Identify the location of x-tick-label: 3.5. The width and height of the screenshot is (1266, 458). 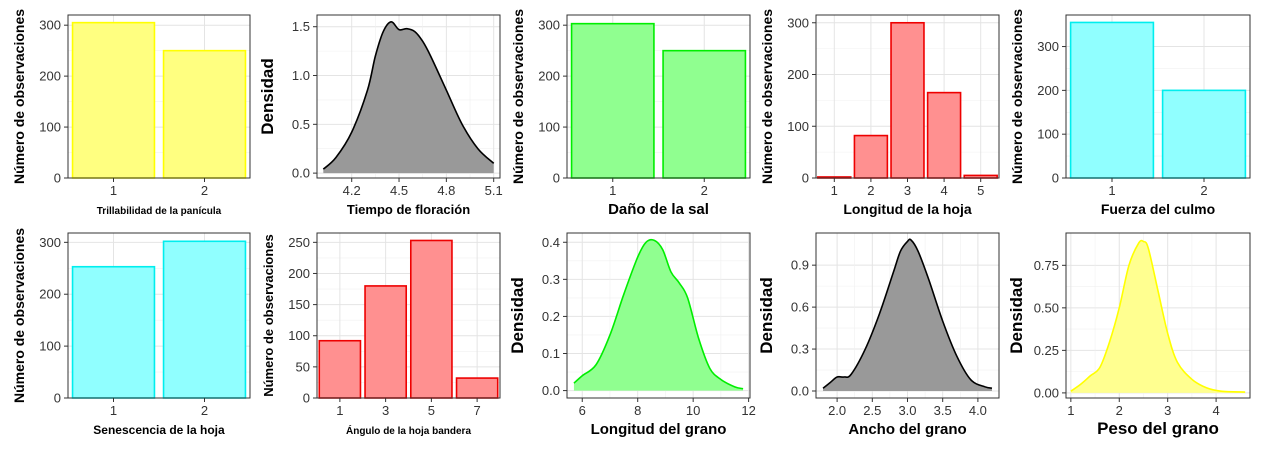
(943, 410).